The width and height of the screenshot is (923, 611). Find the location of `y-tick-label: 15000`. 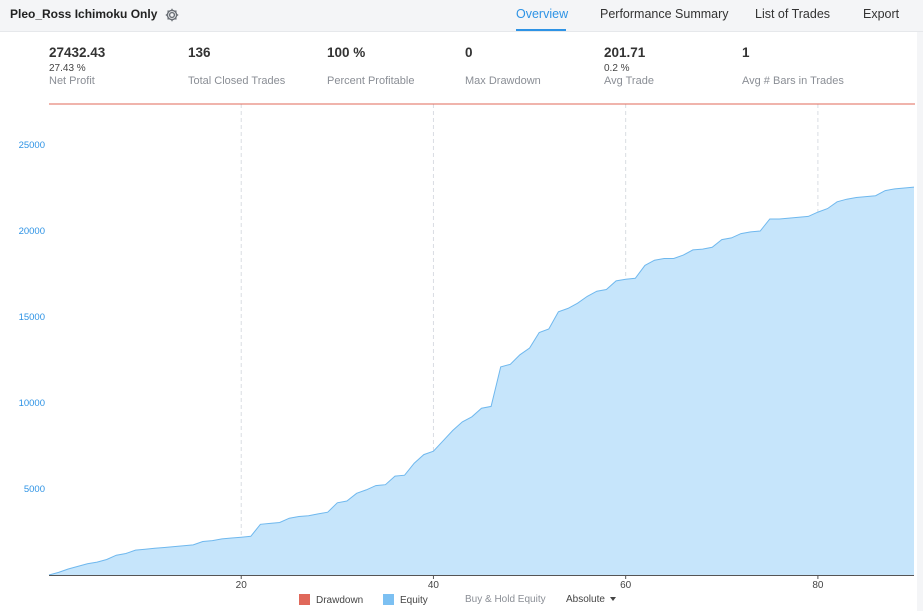

y-tick-label: 15000 is located at coordinates (32, 317).